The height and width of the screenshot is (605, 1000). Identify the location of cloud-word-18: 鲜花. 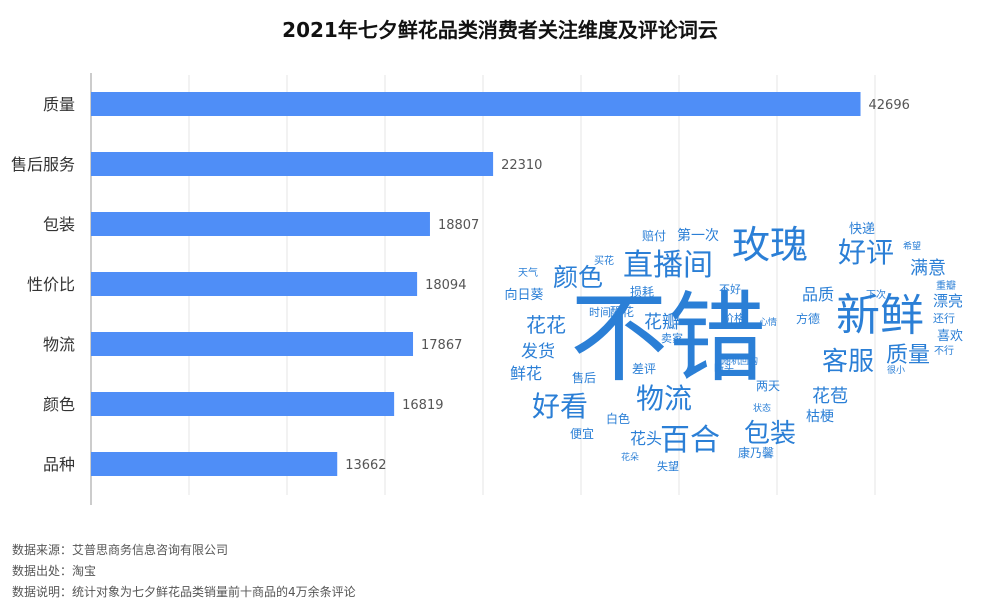
(526, 373).